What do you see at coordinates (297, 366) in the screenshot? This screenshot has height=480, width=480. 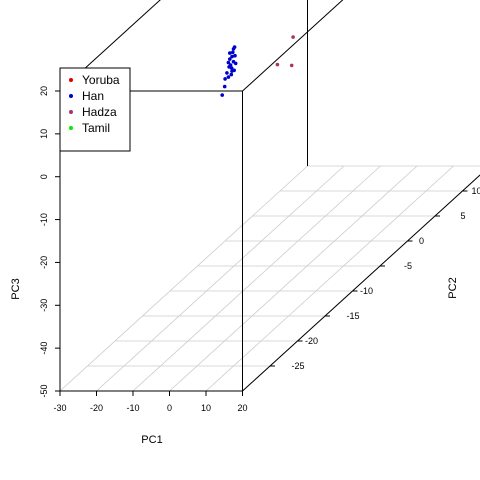 I see `y-tick-label: -25` at bounding box center [297, 366].